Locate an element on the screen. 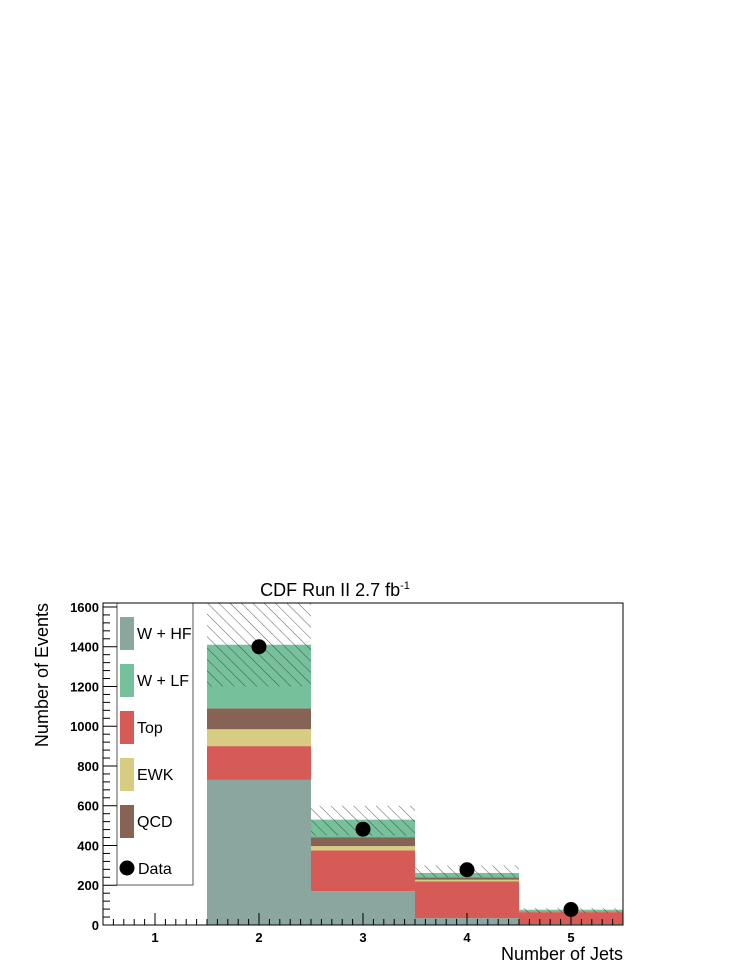 This screenshot has width=747, height=967. legend-label-ewk: EWK is located at coordinates (155, 775).